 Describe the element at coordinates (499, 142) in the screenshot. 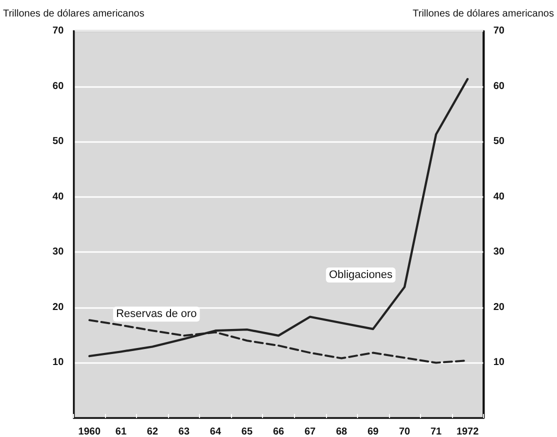

I see `y2-tick-label: 50` at that location.